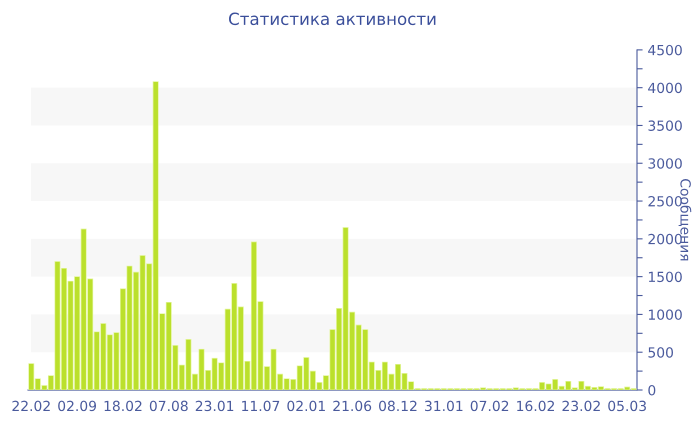 This screenshot has width=700, height=430. What do you see at coordinates (215, 406) in the screenshot?
I see `x-tick-label: 23.01` at bounding box center [215, 406].